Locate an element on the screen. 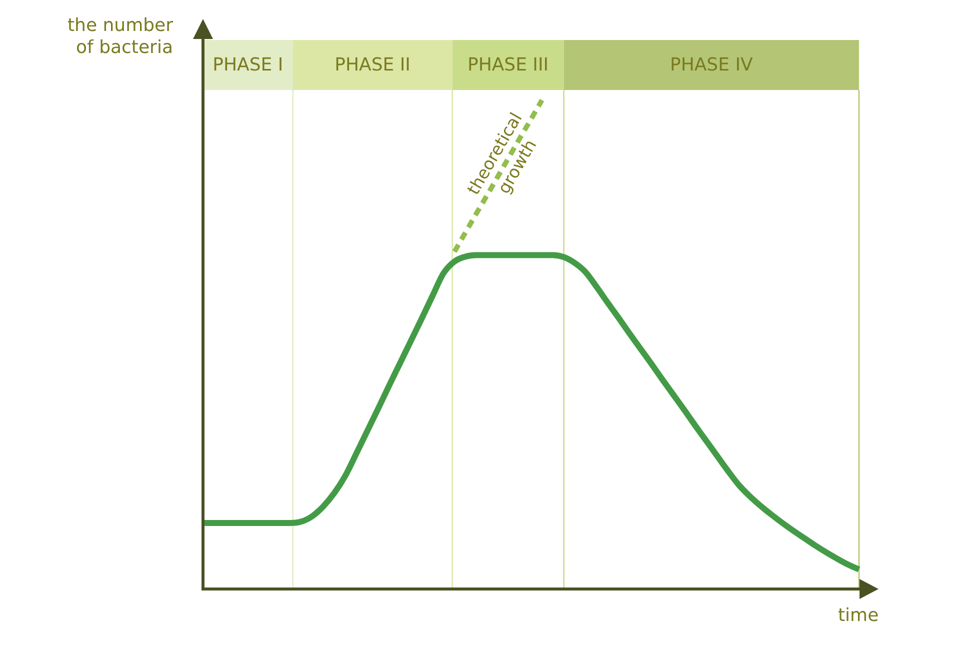 This screenshot has height=653, width=980. x-axis-title: time is located at coordinates (858, 616).